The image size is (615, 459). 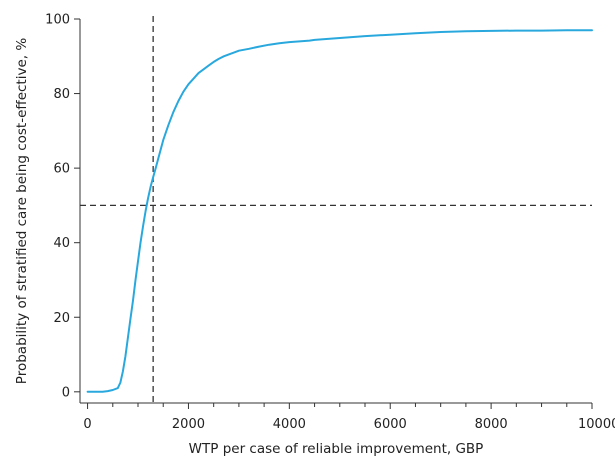 What do you see at coordinates (61, 318) in the screenshot?
I see `y-tick-label: 20` at bounding box center [61, 318].